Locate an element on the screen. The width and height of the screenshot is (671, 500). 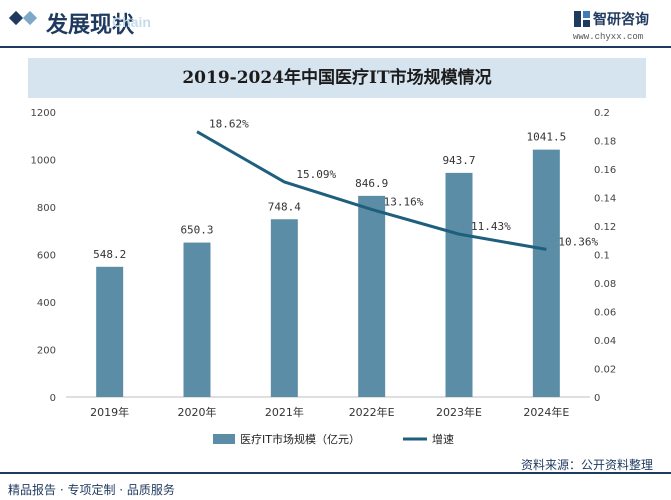
y-right-tick-label: 0.12 is located at coordinates (605, 227).